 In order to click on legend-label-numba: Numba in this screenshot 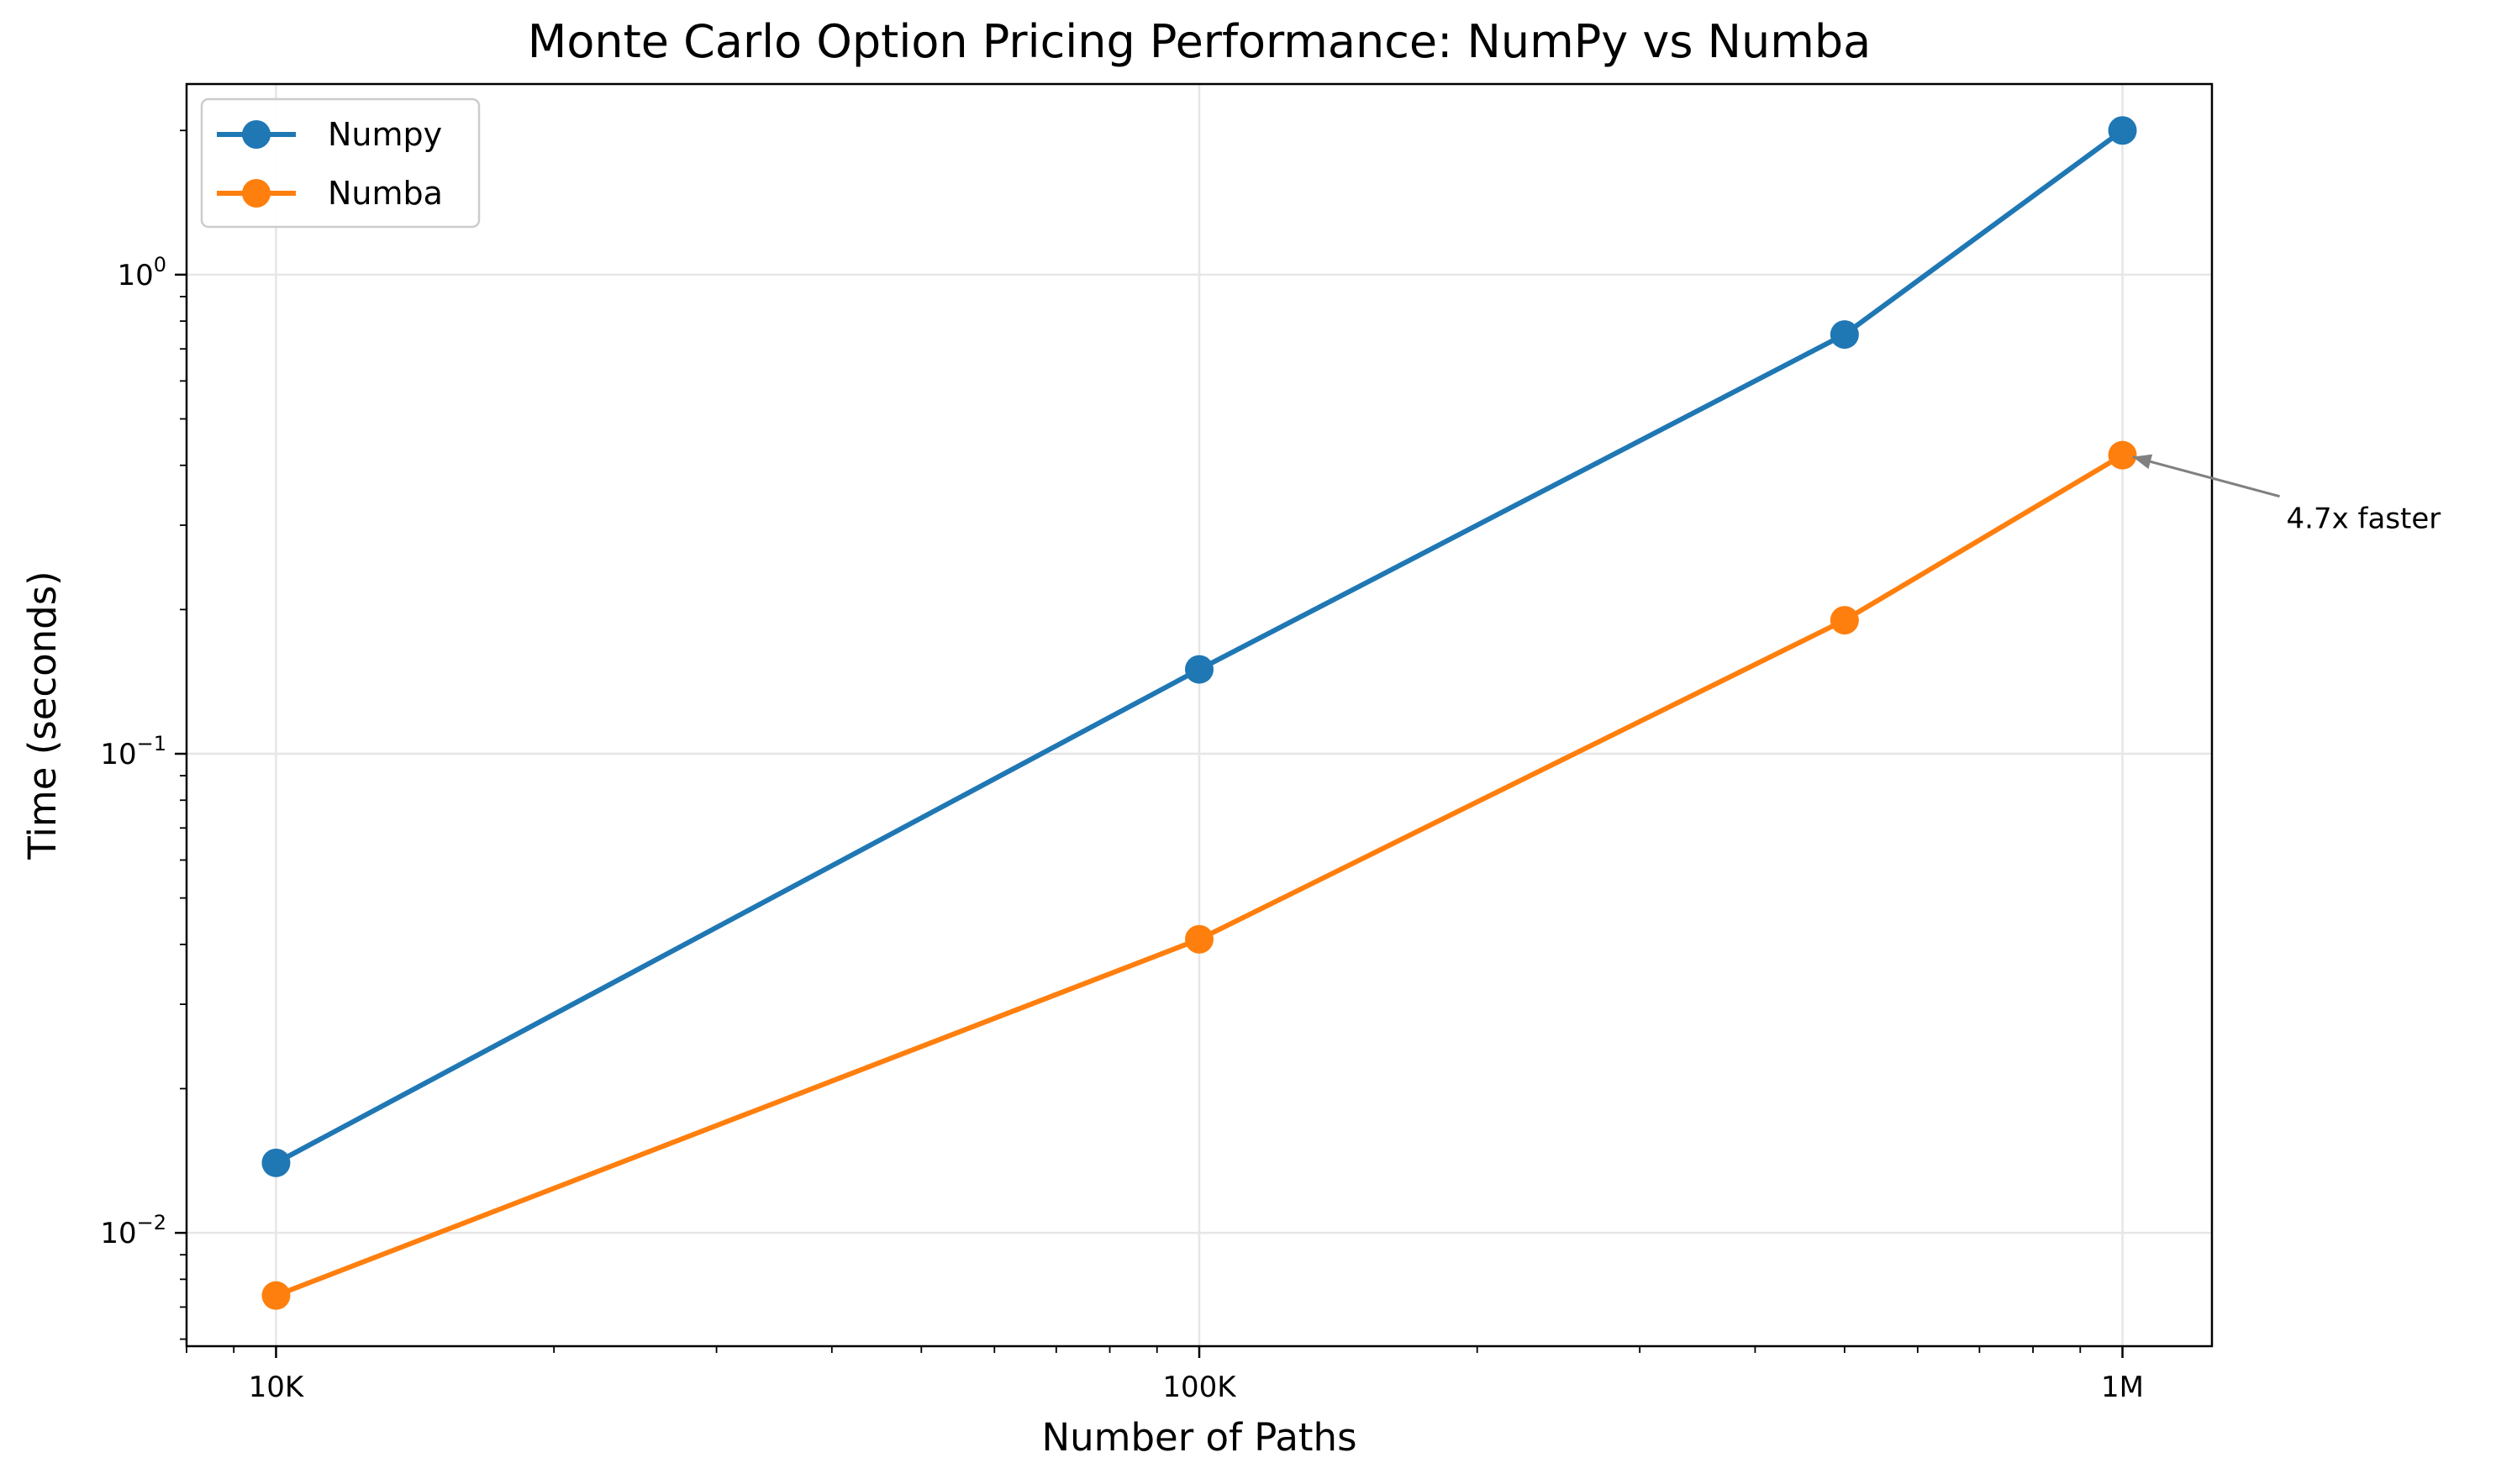, I will do `click(385, 194)`.